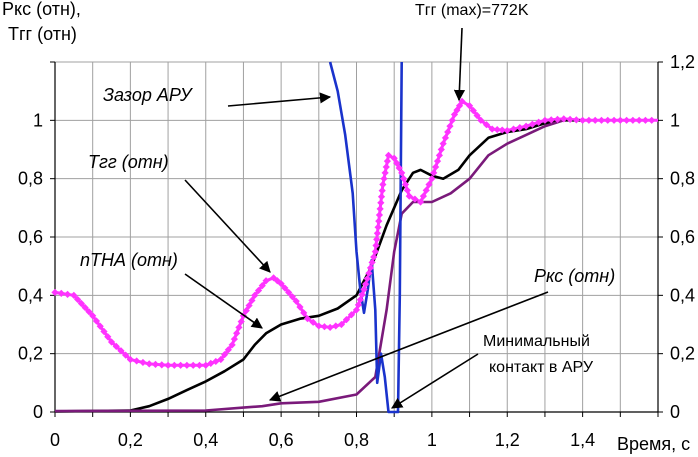  Describe the element at coordinates (682, 62) in the screenshot. I see `y-tick-label-right: 1,2` at that location.